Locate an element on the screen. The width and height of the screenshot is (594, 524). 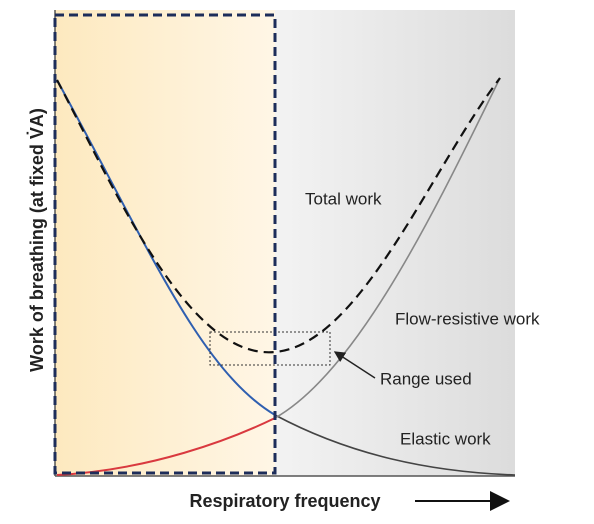
total-work-label: Total work is located at coordinates (343, 198).